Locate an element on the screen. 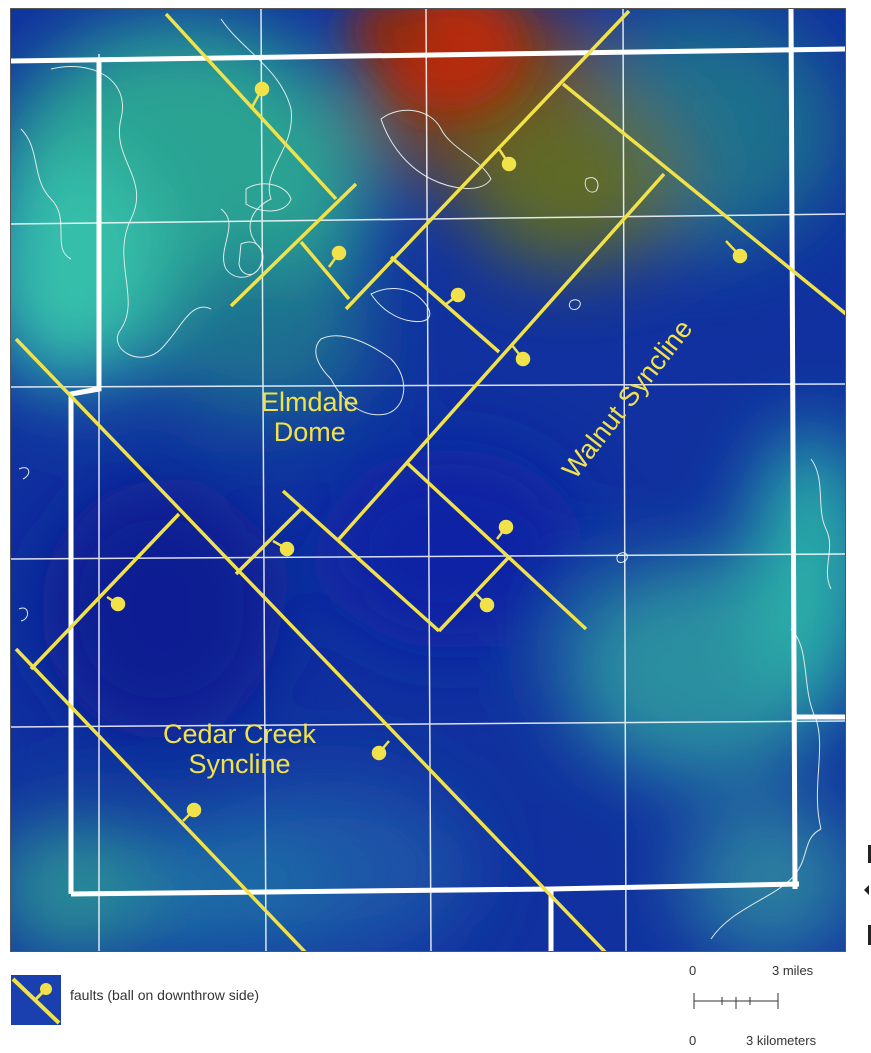 The height and width of the screenshot is (1053, 871). north-arrow-icon is located at coordinates (867, 895).